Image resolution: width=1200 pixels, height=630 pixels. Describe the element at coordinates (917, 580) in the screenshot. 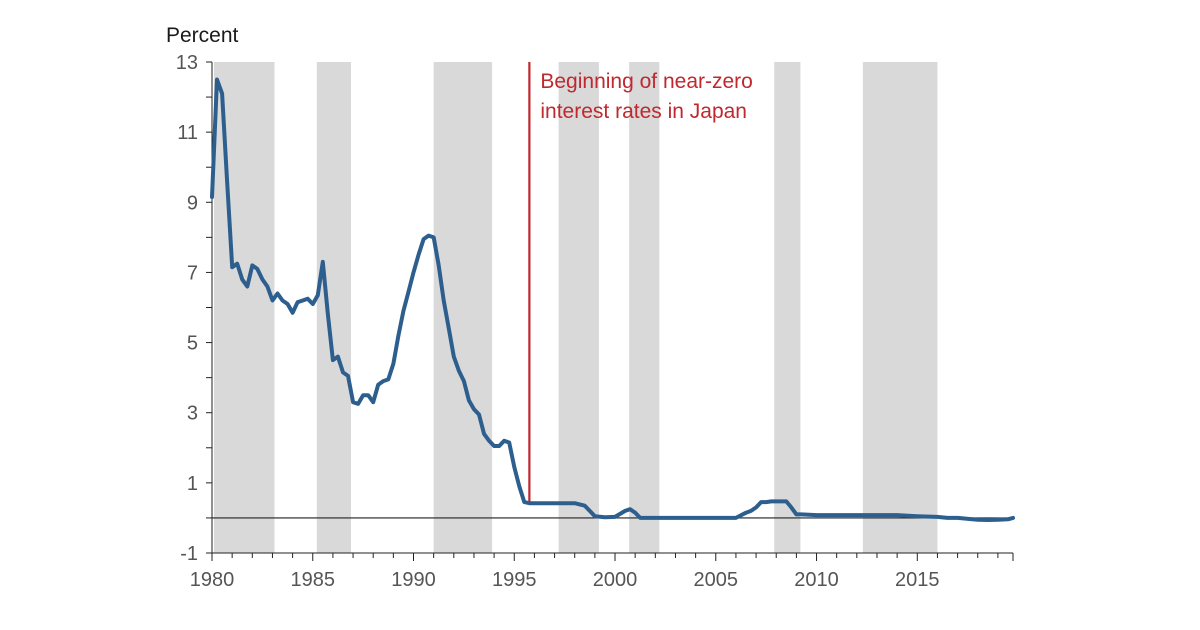

I see `x-tick-label: 2015` at that location.